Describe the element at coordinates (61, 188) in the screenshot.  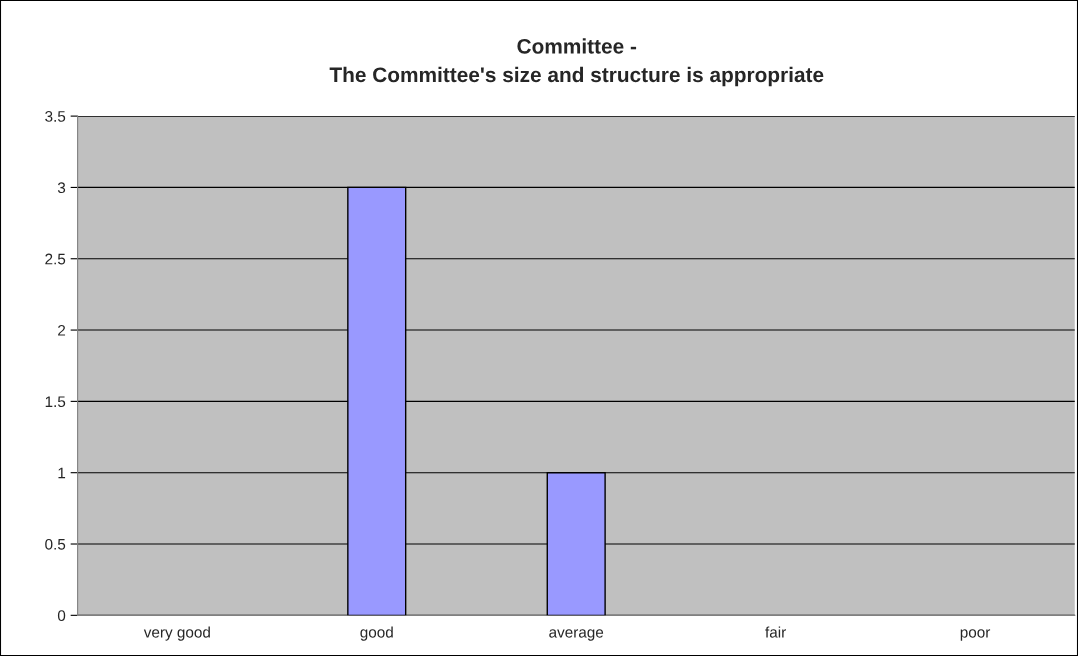
I see `y-tick-label: 3` at that location.